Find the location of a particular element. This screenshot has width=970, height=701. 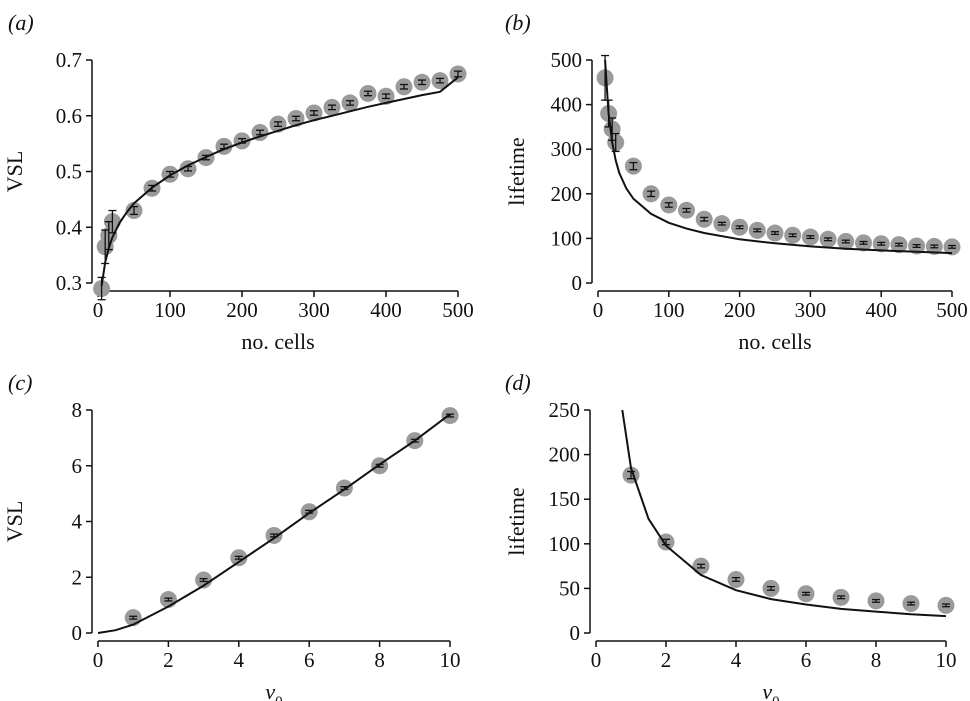

y-tick-label: 6 is located at coordinates (77, 466).